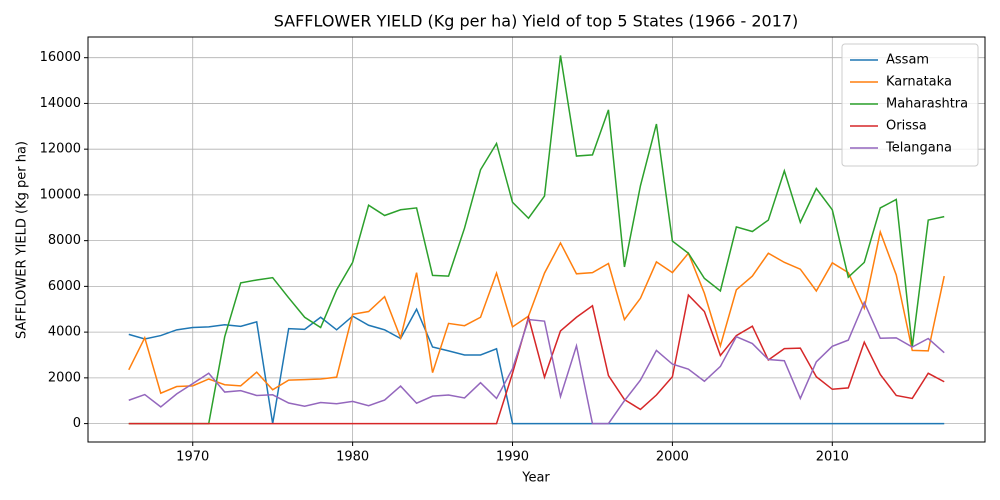 The width and height of the screenshot is (1000, 500). Describe the element at coordinates (919, 82) in the screenshot. I see `legend-label: Karnataka` at that location.